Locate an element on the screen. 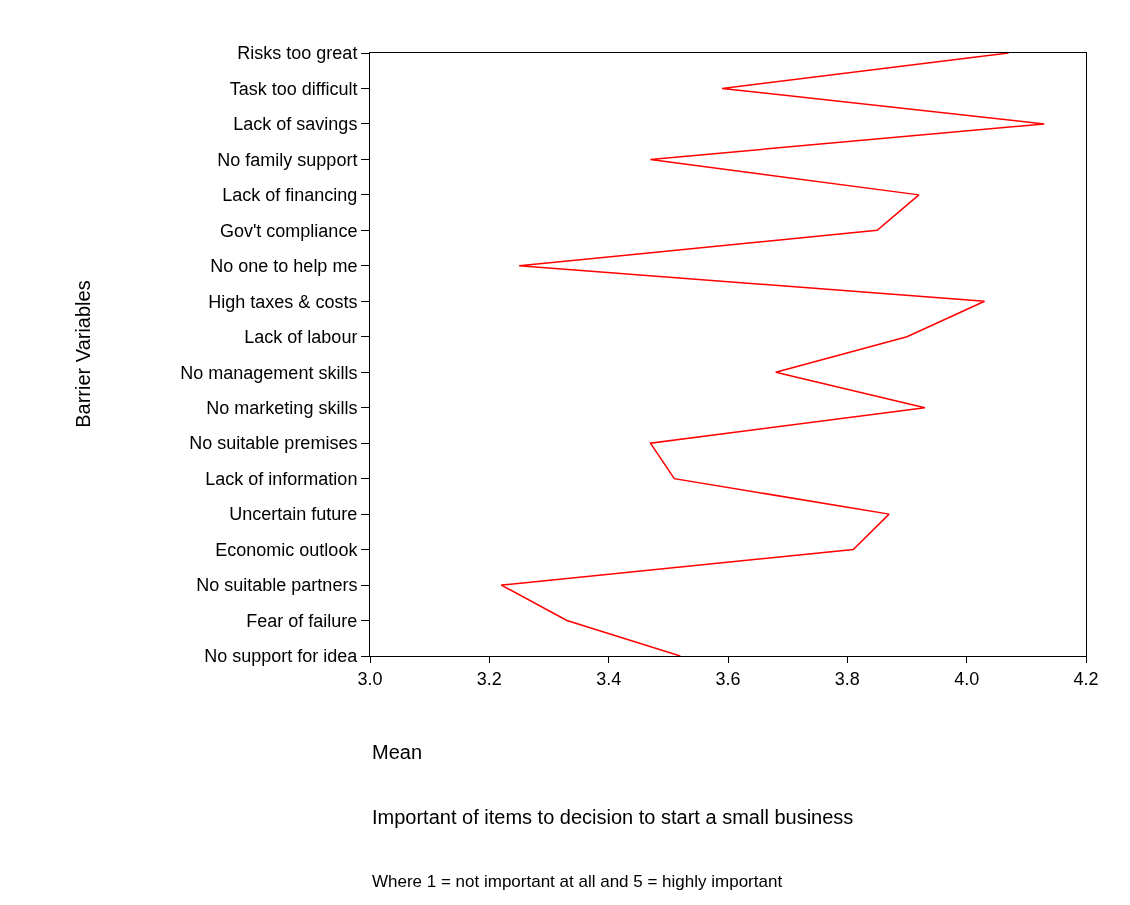 The height and width of the screenshot is (905, 1130). text: Important of items to decision to start a small business is located at coordinates (613, 817).